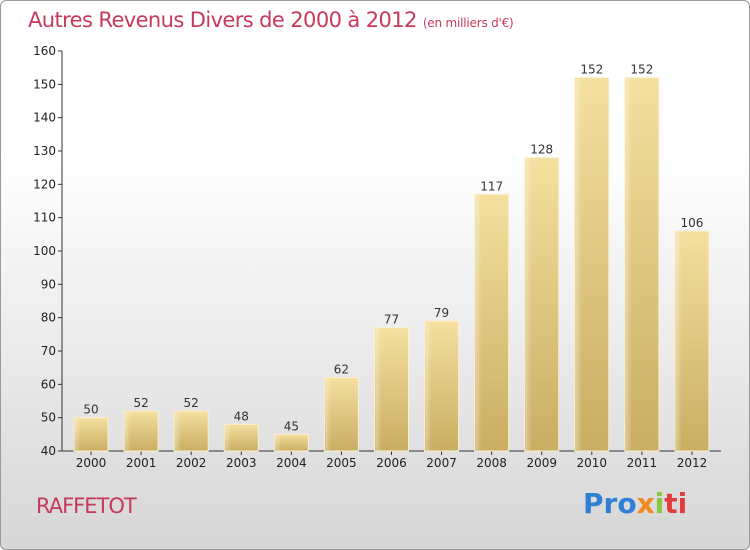 The image size is (750, 550). What do you see at coordinates (441, 313) in the screenshot?
I see `bar-value-label: 79` at bounding box center [441, 313].